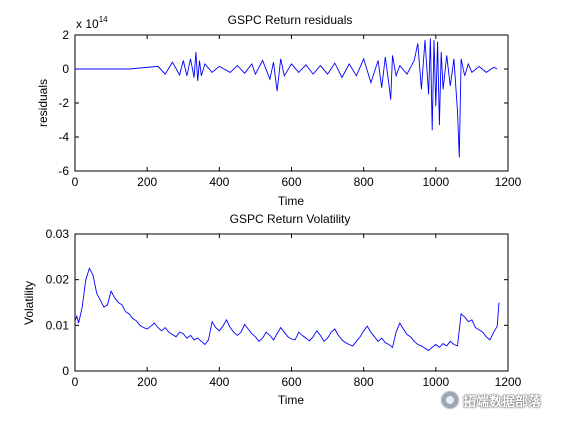 The width and height of the screenshot is (562, 422). Describe the element at coordinates (29, 303) in the screenshot. I see `volatility-y-axis-label: Volatility` at that location.